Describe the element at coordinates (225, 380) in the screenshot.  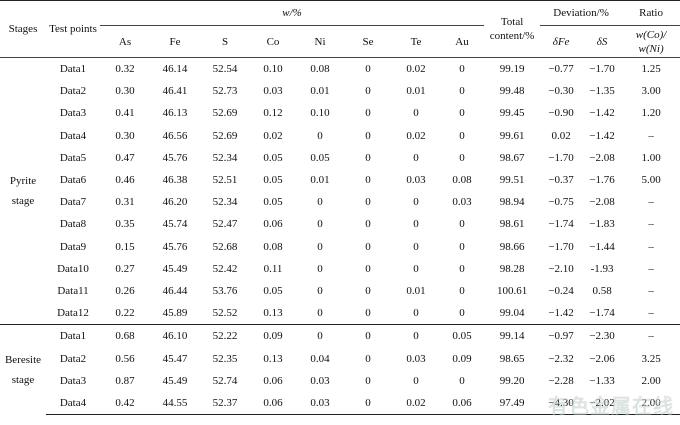
I see `value-cell-s: 52.74` at that location.